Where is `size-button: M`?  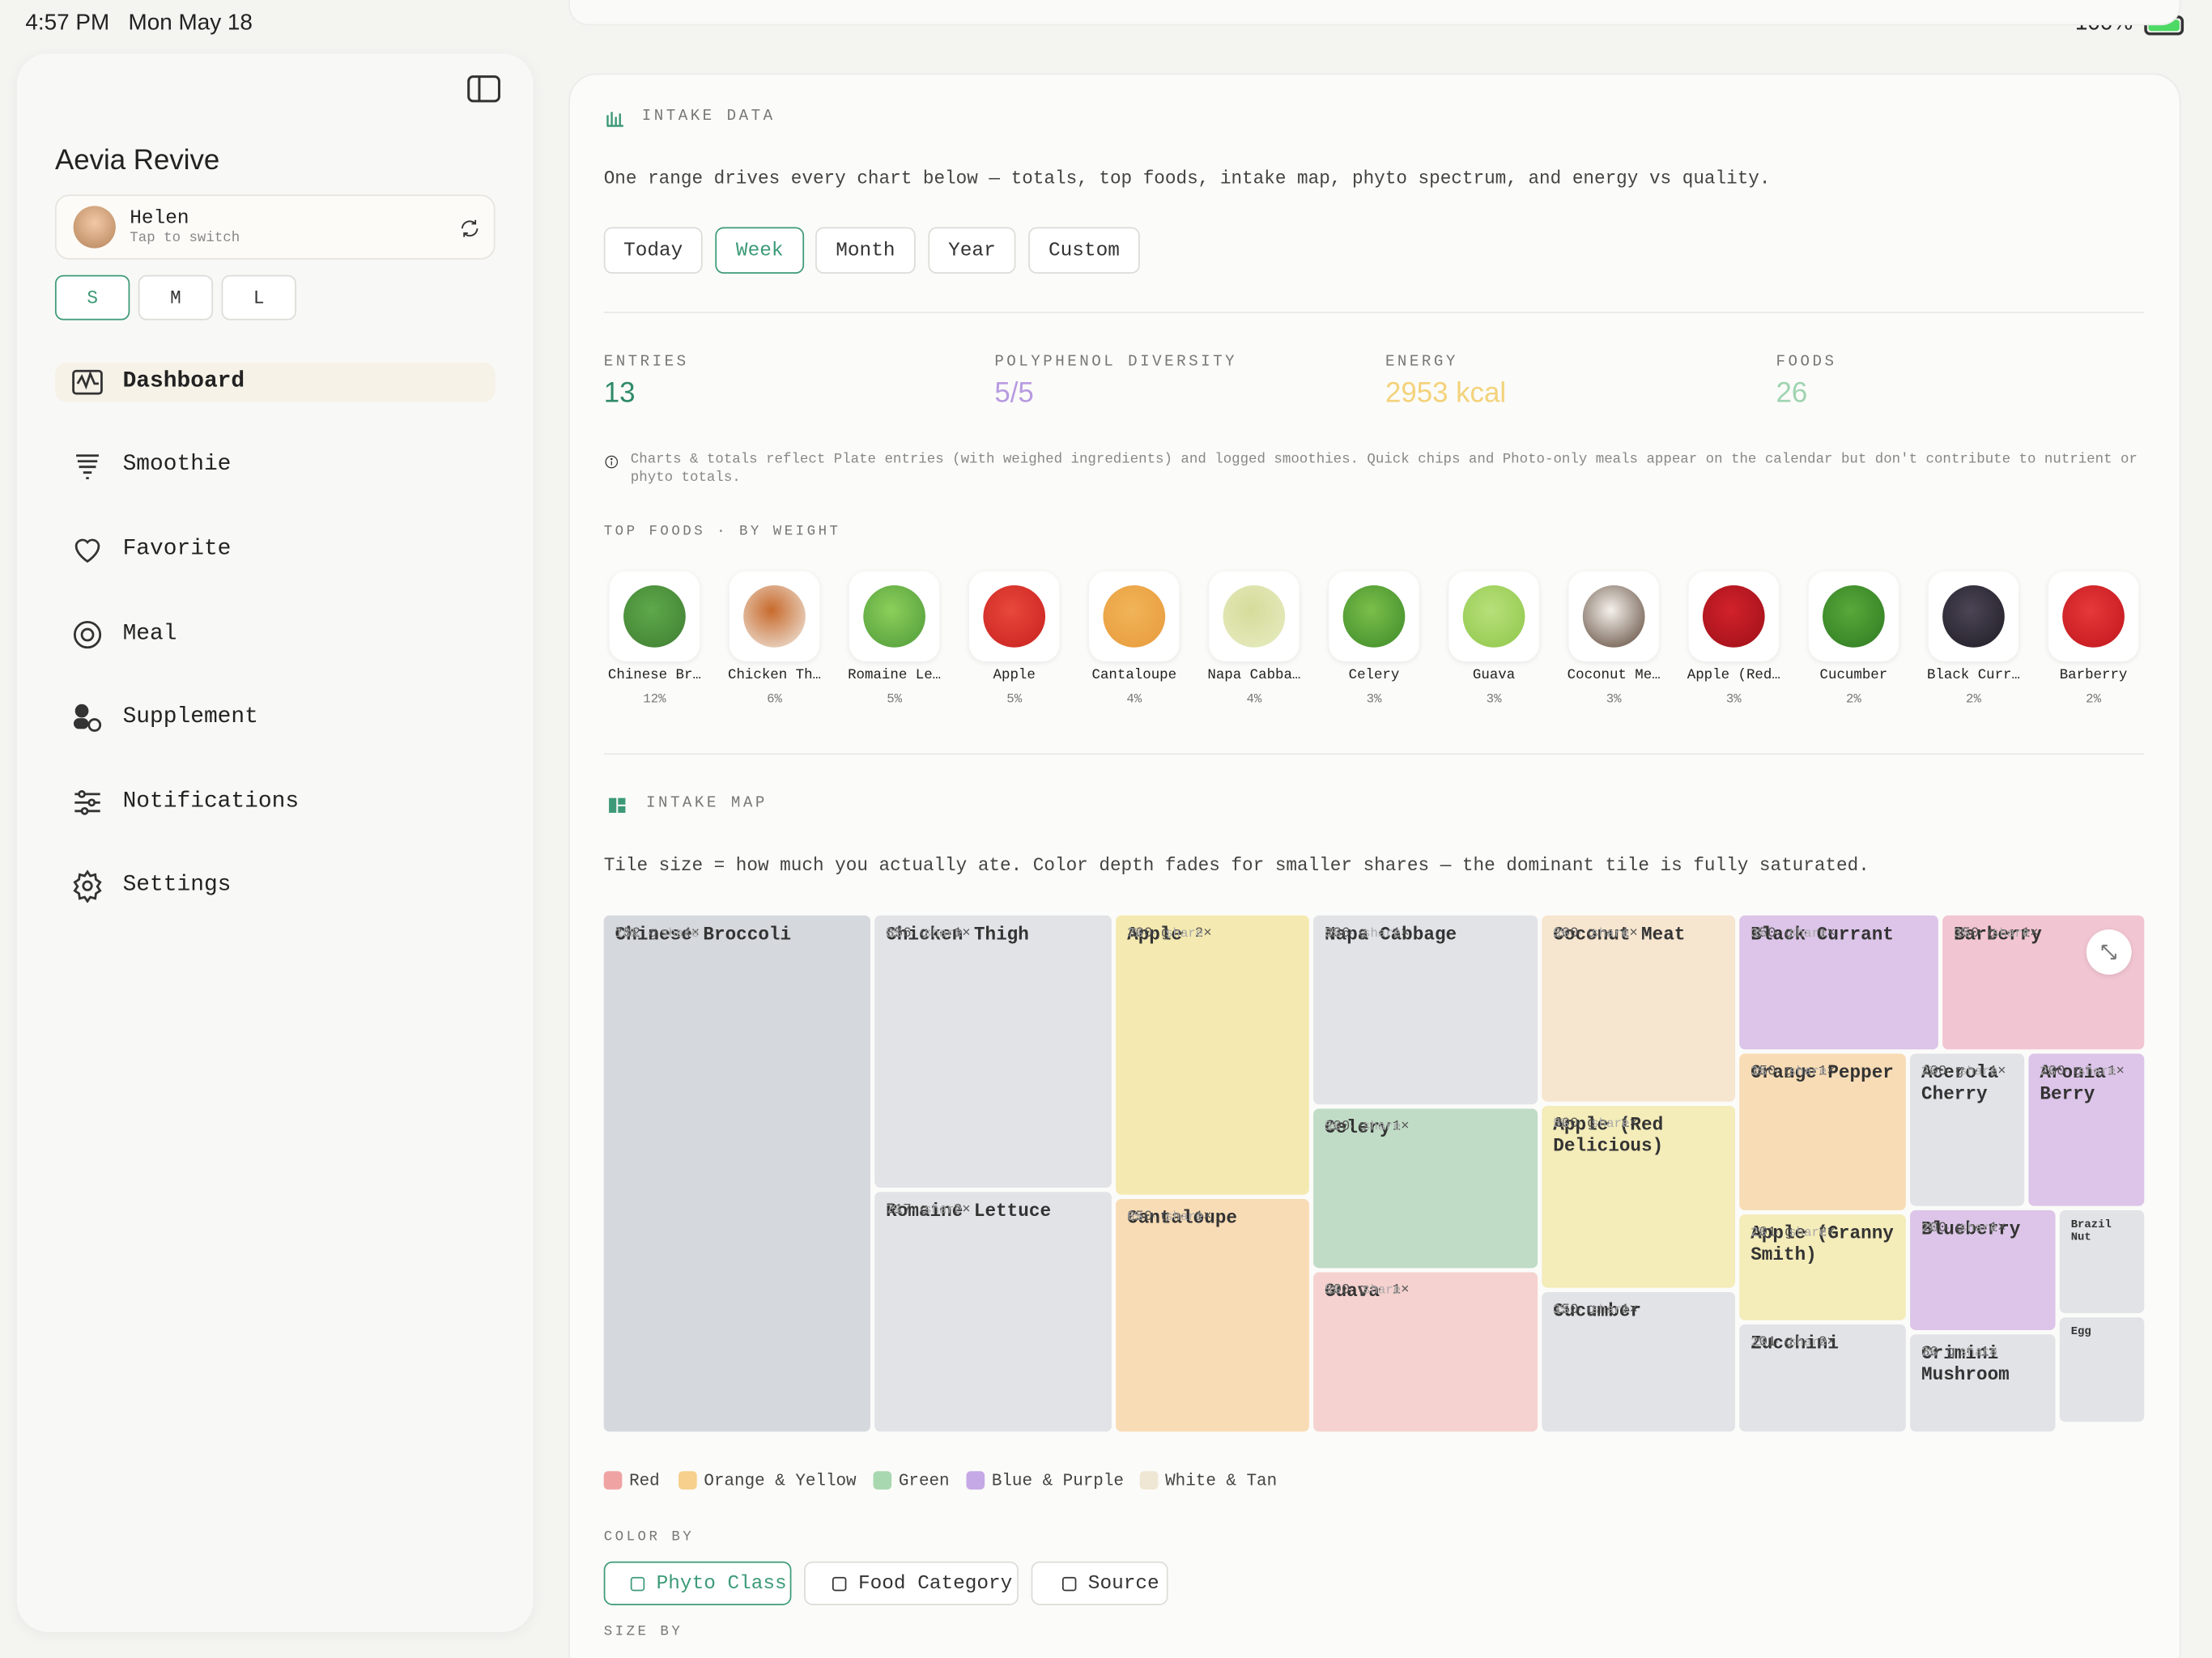
size-button: M is located at coordinates (176, 297).